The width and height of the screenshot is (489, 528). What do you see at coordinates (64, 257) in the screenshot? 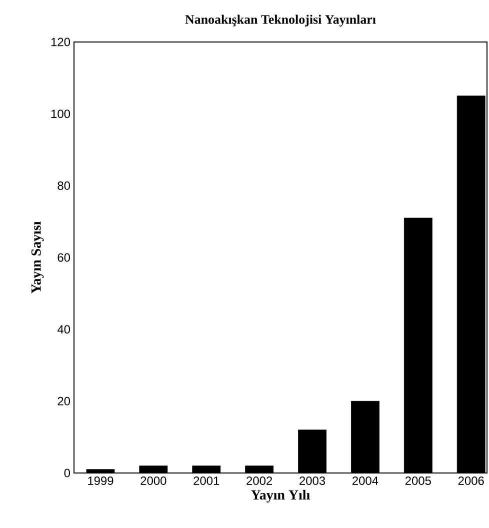
I see `y-tick-label: 60` at bounding box center [64, 257].